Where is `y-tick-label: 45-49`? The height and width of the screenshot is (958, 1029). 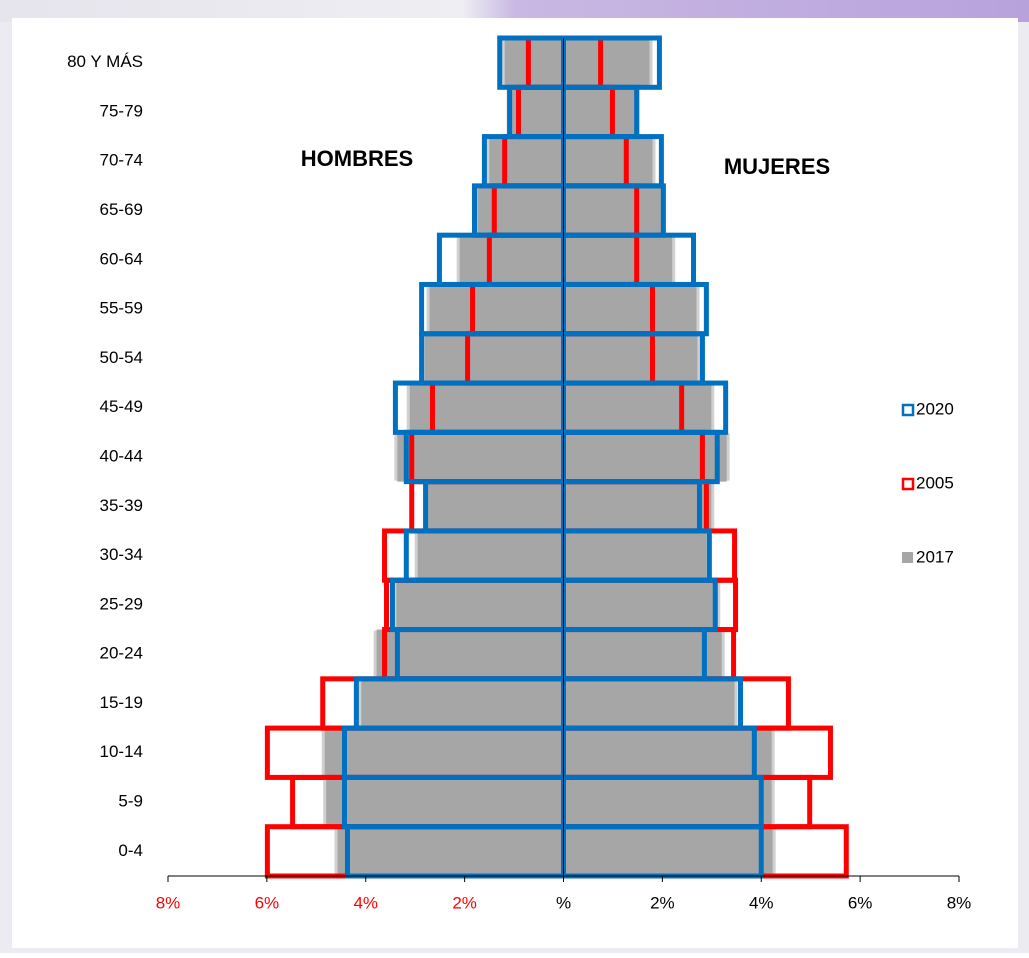
y-tick-label: 45-49 is located at coordinates (121, 406).